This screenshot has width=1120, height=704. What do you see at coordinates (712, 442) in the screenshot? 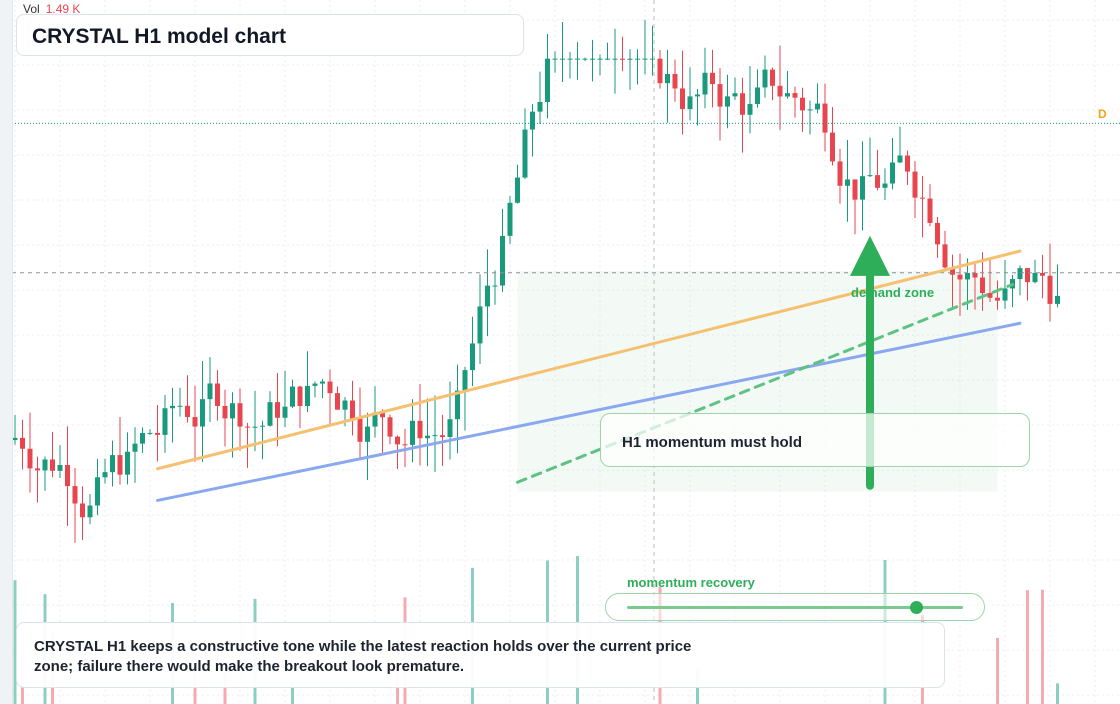
I see `momentum-note: H1 momentum must hold` at bounding box center [712, 442].